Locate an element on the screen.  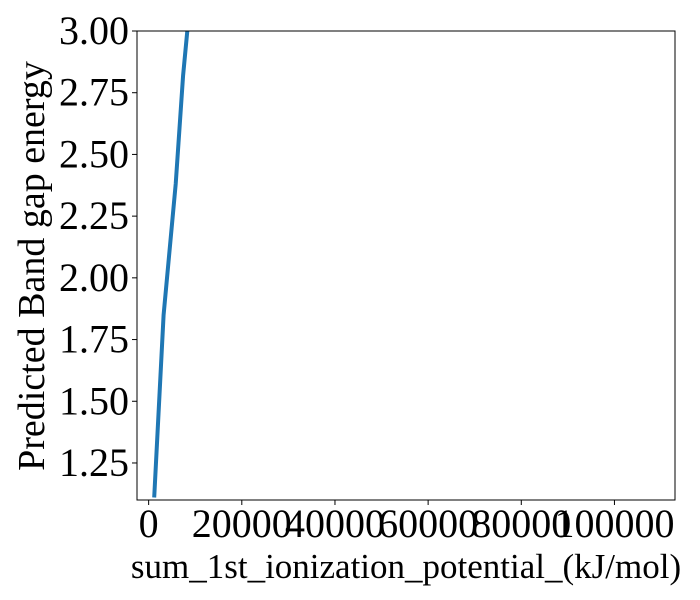
y-tick-label: 2.75 is located at coordinates (94, 92).